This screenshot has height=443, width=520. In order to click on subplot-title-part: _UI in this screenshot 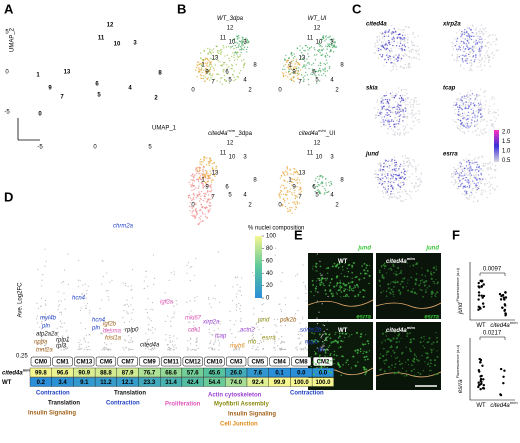, I will do `click(330, 134)`.